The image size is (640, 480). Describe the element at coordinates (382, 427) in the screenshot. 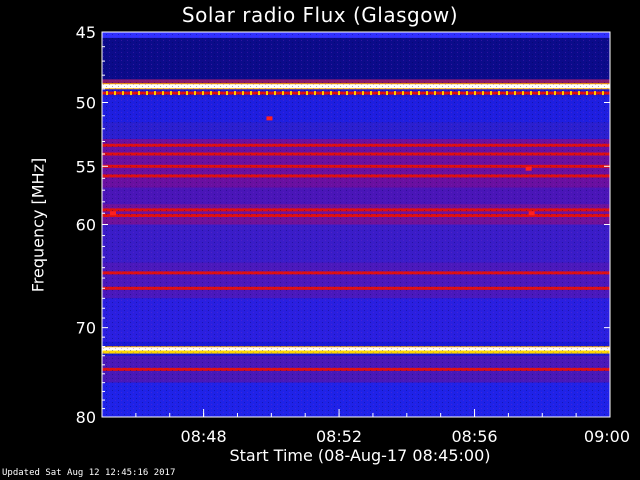

I see `x-axis: 08:48 08:52 08:56 09:00` at that location.